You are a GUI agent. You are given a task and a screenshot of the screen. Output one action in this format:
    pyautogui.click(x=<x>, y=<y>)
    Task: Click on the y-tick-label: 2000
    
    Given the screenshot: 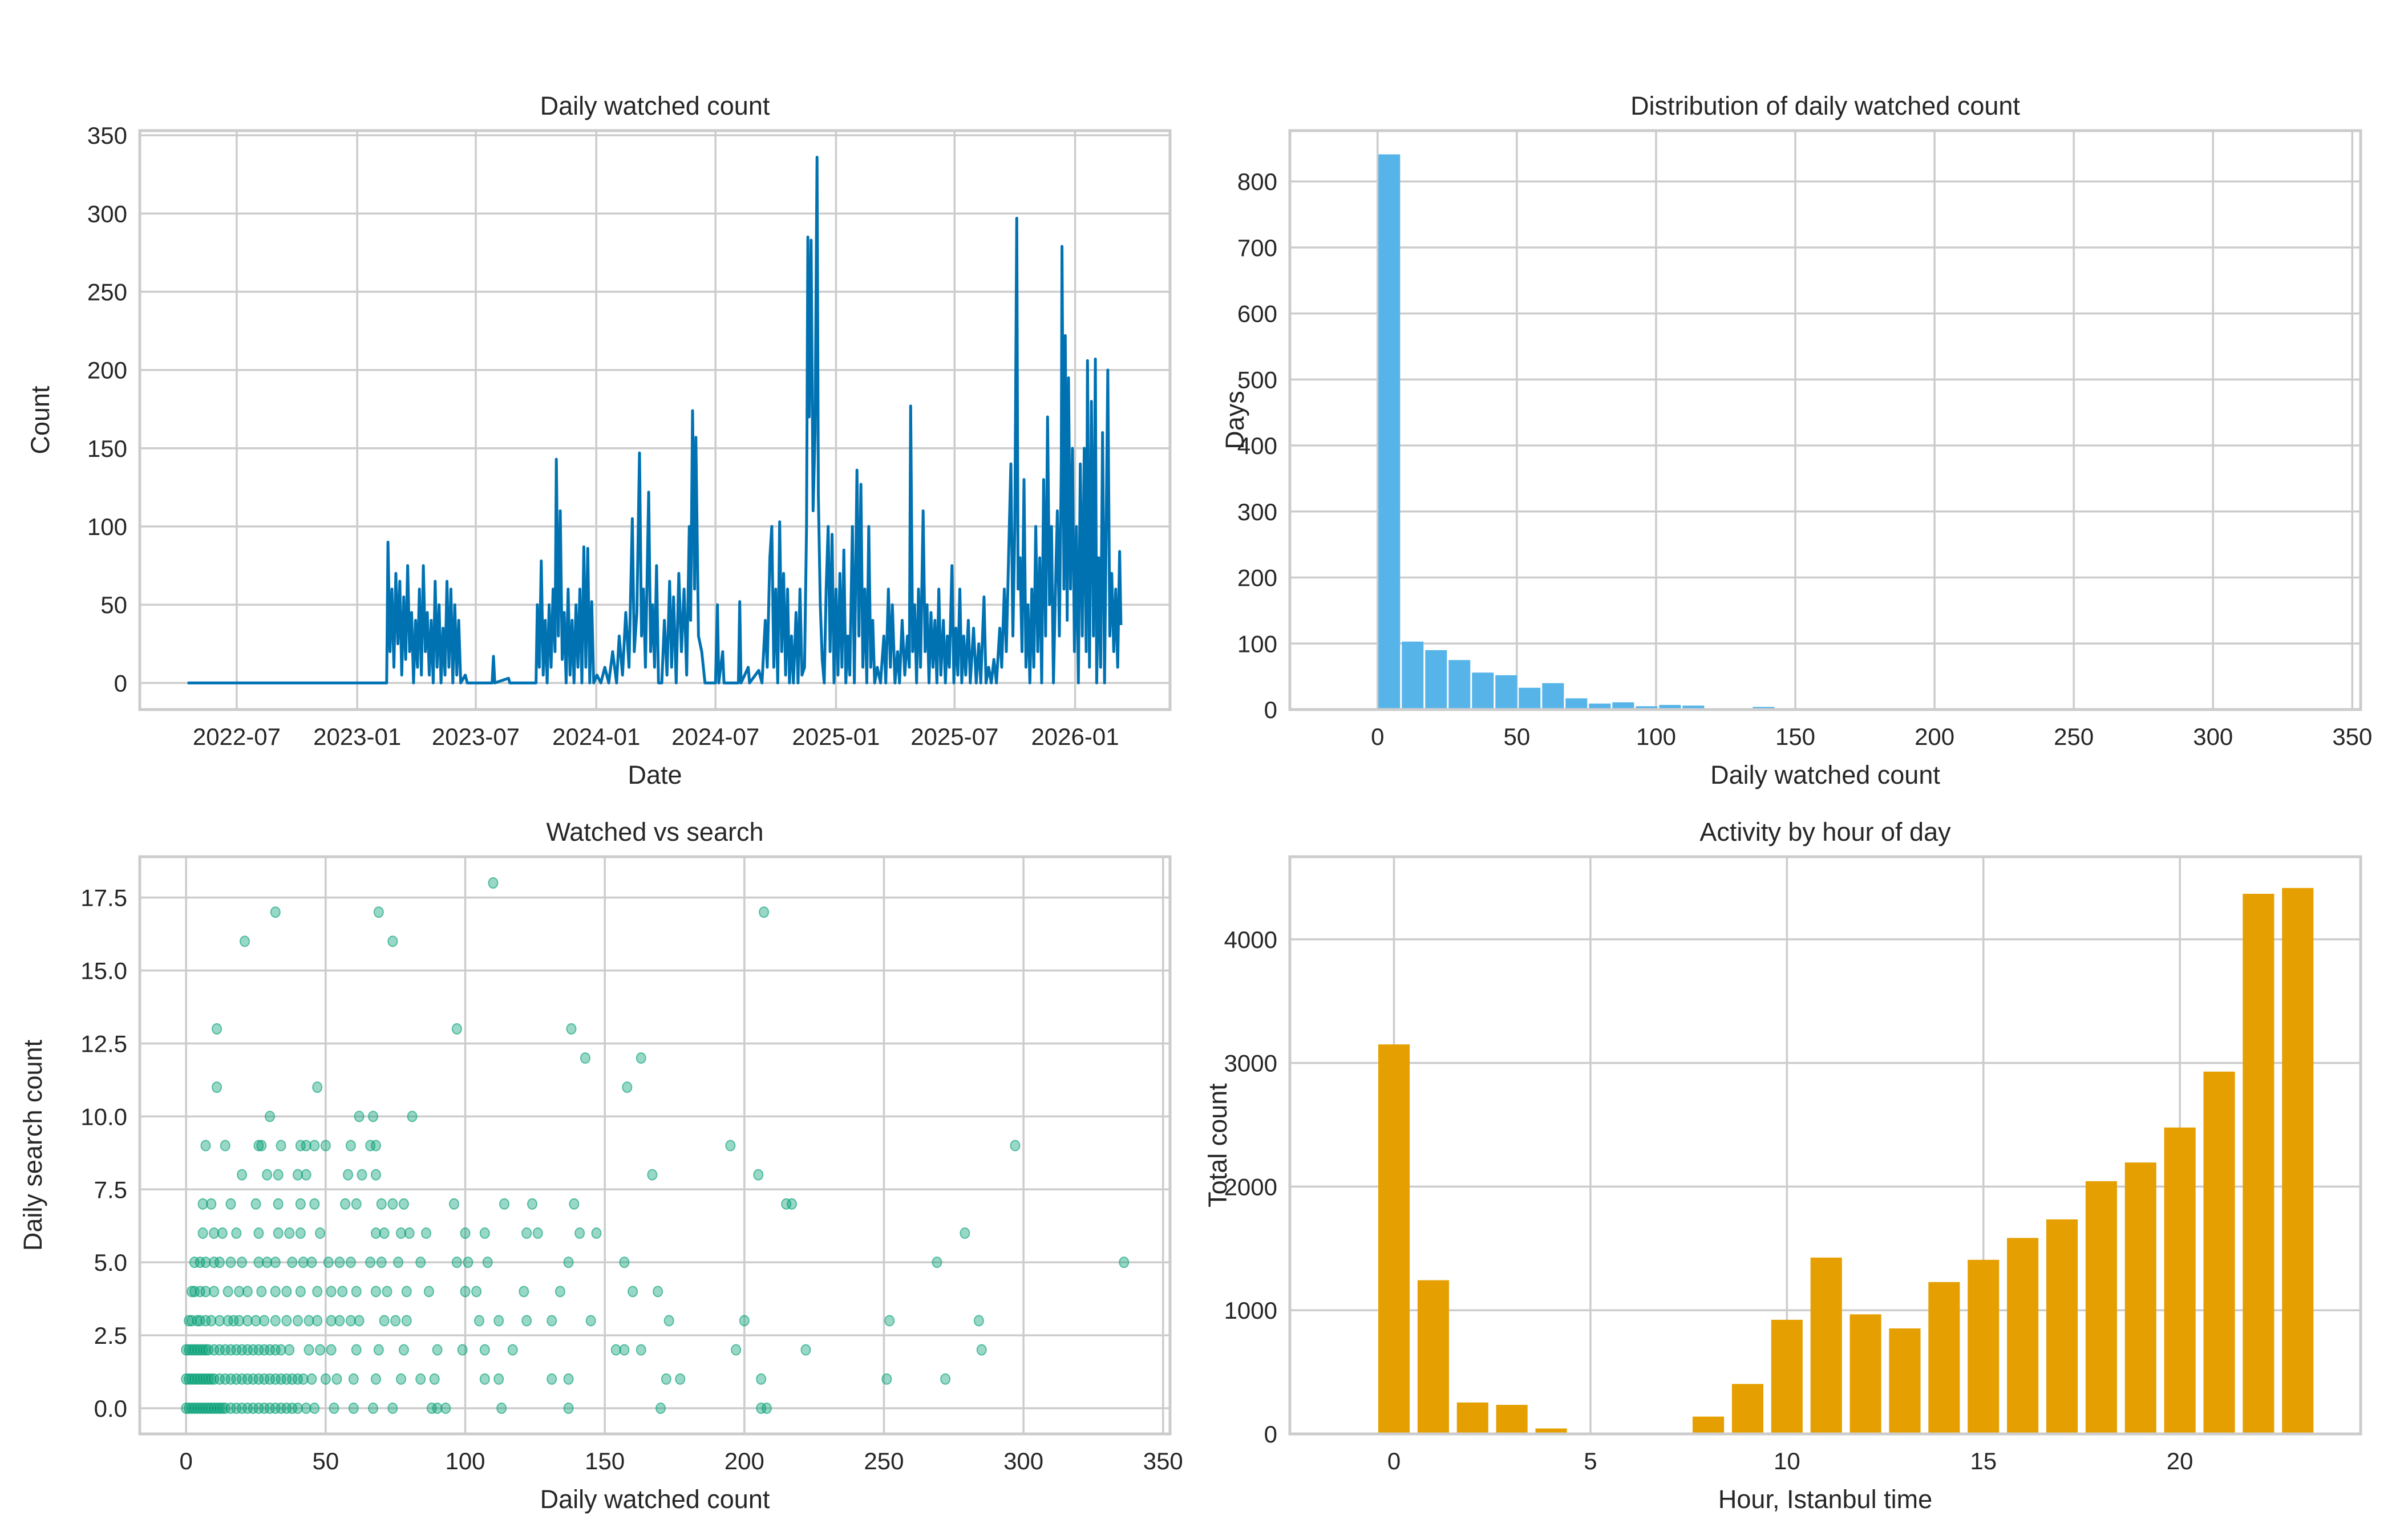 What is the action you would take?
    pyautogui.click(x=1251, y=1187)
    